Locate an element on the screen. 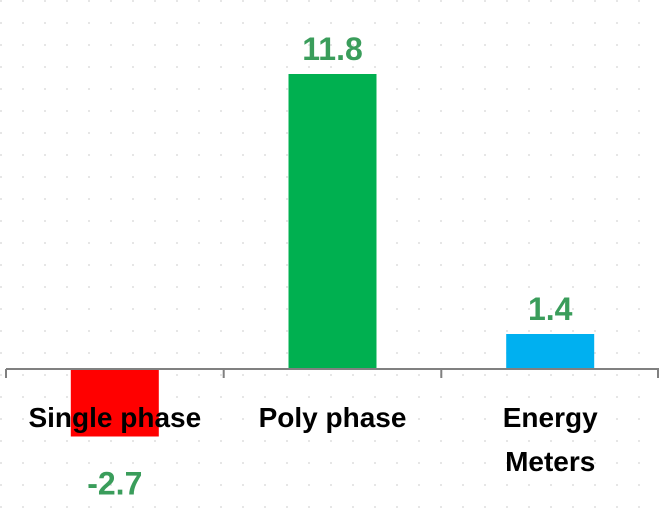  category-label-poly-phase: Poly phase is located at coordinates (333, 417).